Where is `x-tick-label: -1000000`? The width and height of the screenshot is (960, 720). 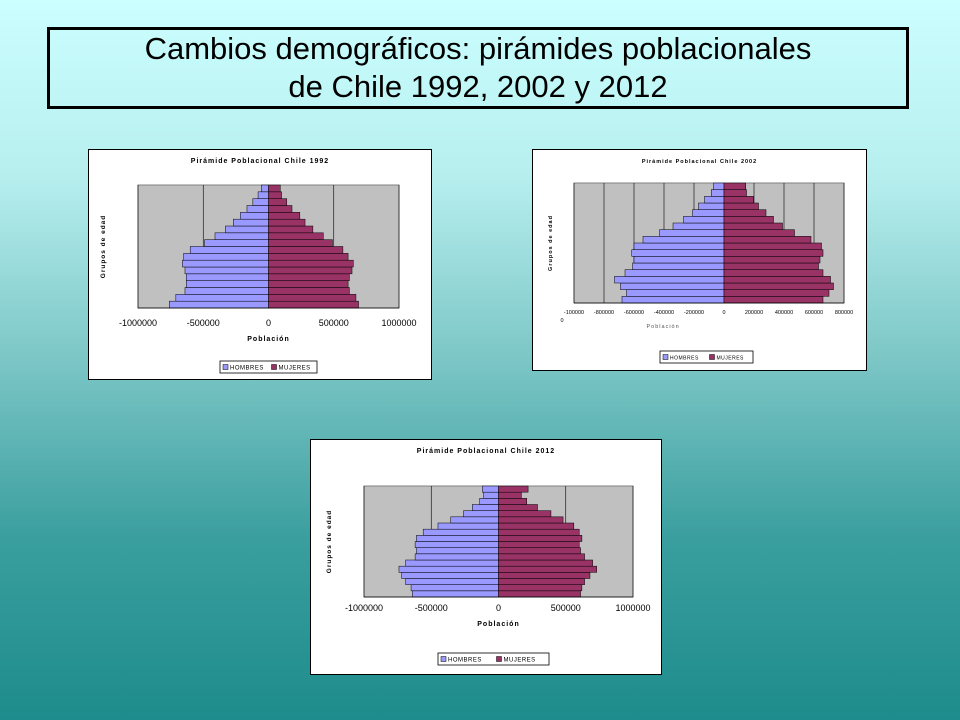 x-tick-label: -1000000 is located at coordinates (364, 608).